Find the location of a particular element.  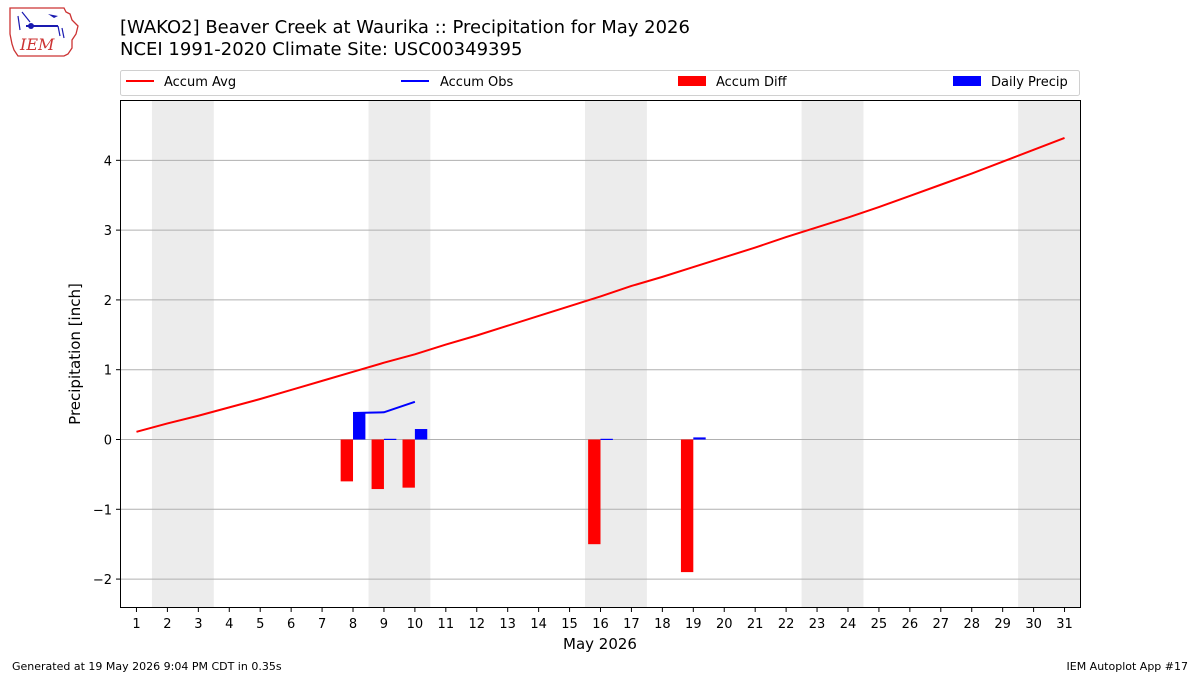

x-tick-label: 25 is located at coordinates (879, 624).